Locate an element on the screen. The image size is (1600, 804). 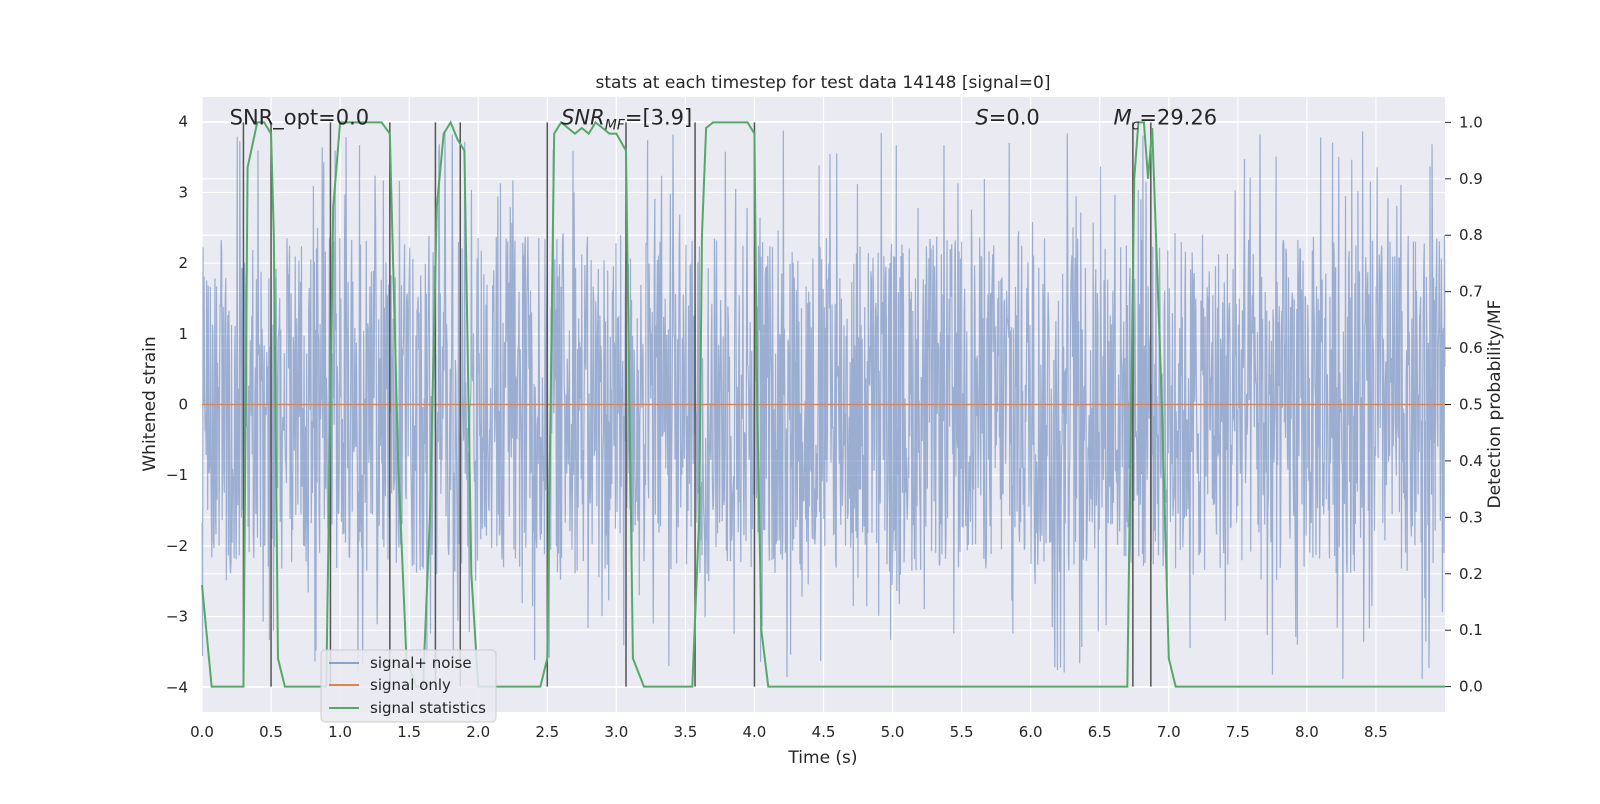
x-tick-label: 2.0 is located at coordinates (478, 732).